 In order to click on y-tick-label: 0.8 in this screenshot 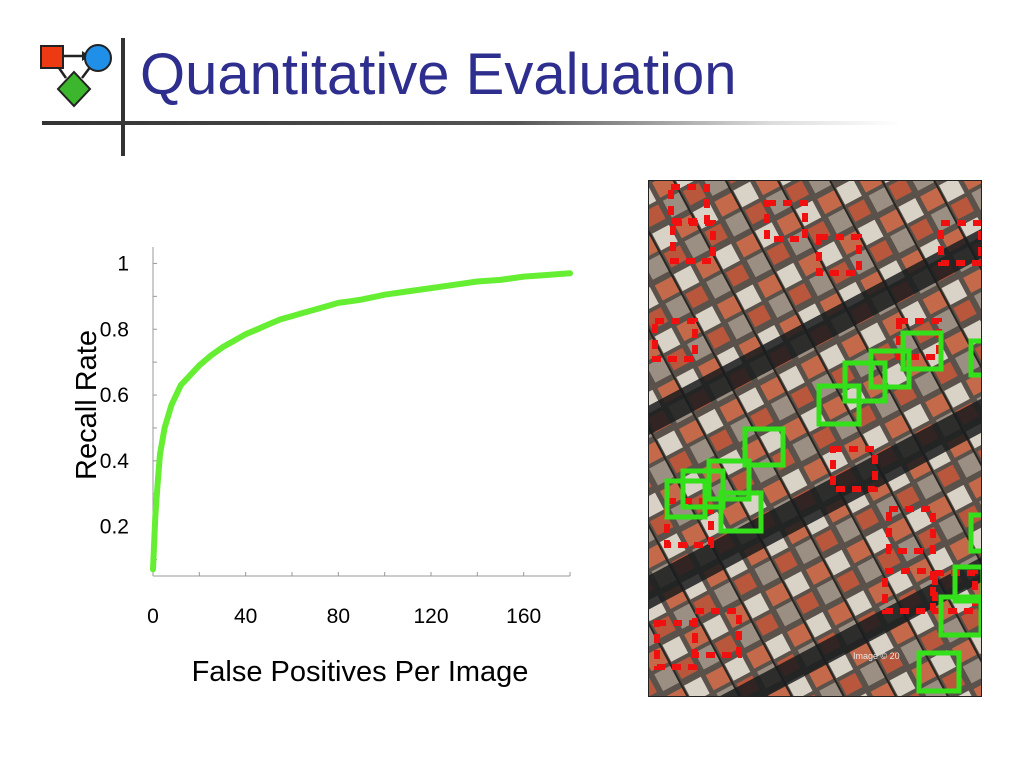, I will do `click(114, 329)`.